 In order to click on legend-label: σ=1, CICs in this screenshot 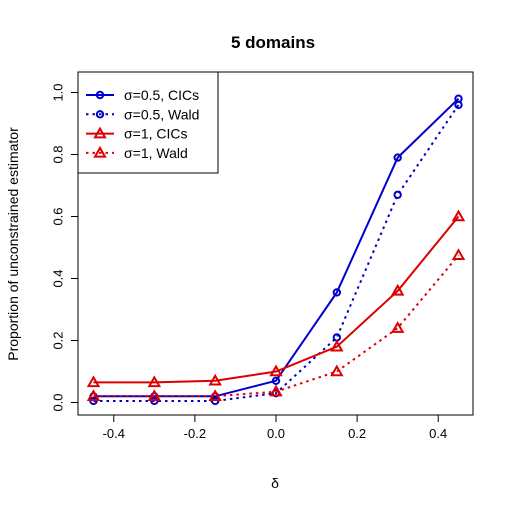, I will do `click(156, 134)`.